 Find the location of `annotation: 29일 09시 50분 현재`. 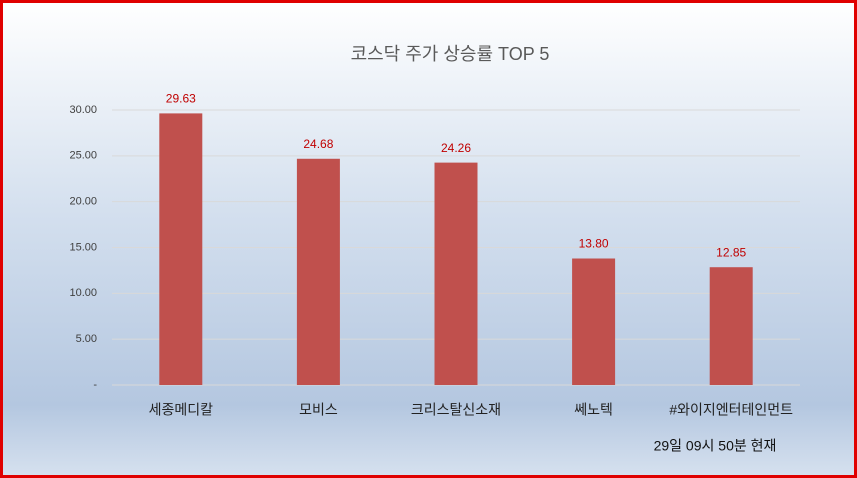

annotation: 29일 09시 50분 현재 is located at coordinates (715, 446).